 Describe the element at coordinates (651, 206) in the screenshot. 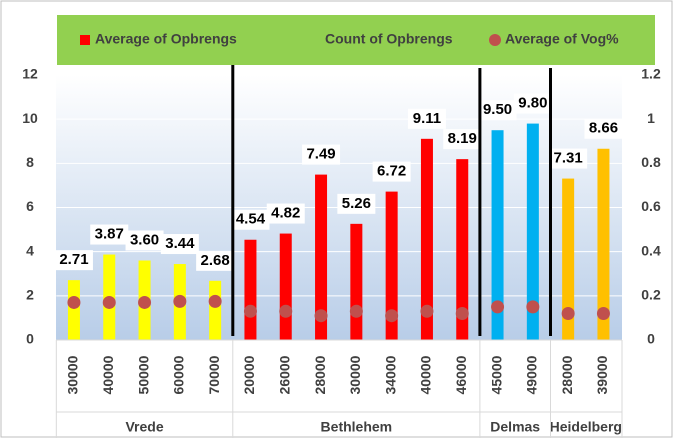

I see `y2-tick-label: 0.6` at that location.